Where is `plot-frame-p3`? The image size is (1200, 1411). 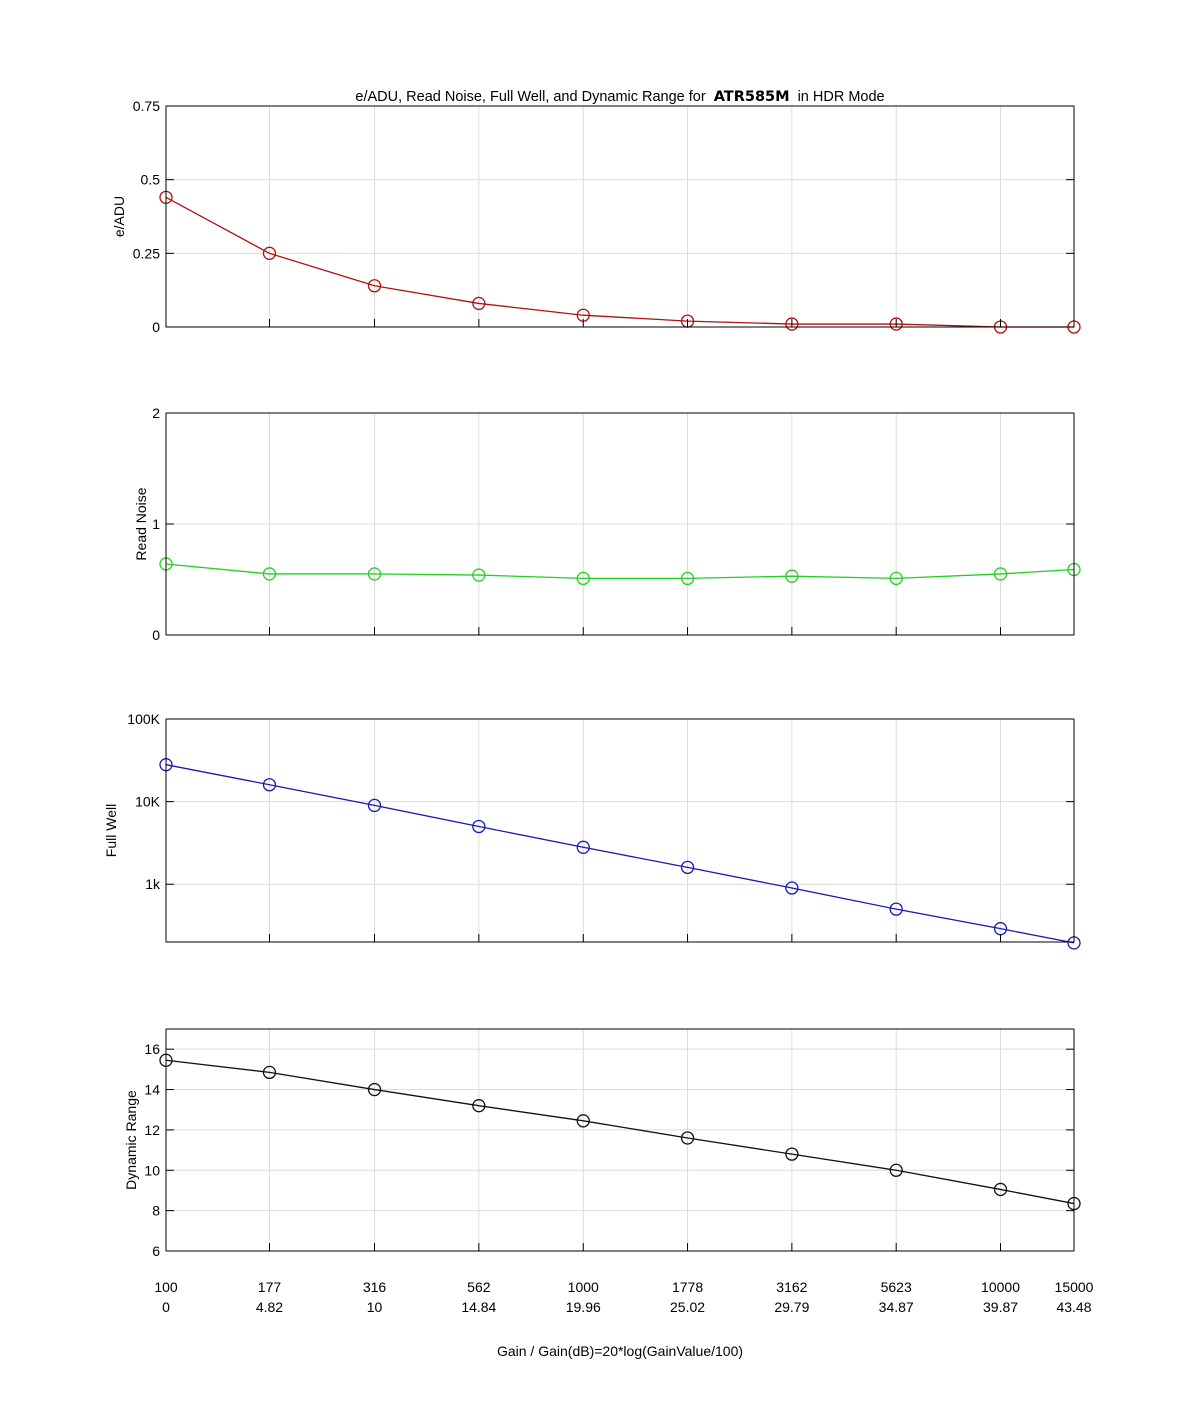 plot-frame-p3 is located at coordinates (620, 1140).